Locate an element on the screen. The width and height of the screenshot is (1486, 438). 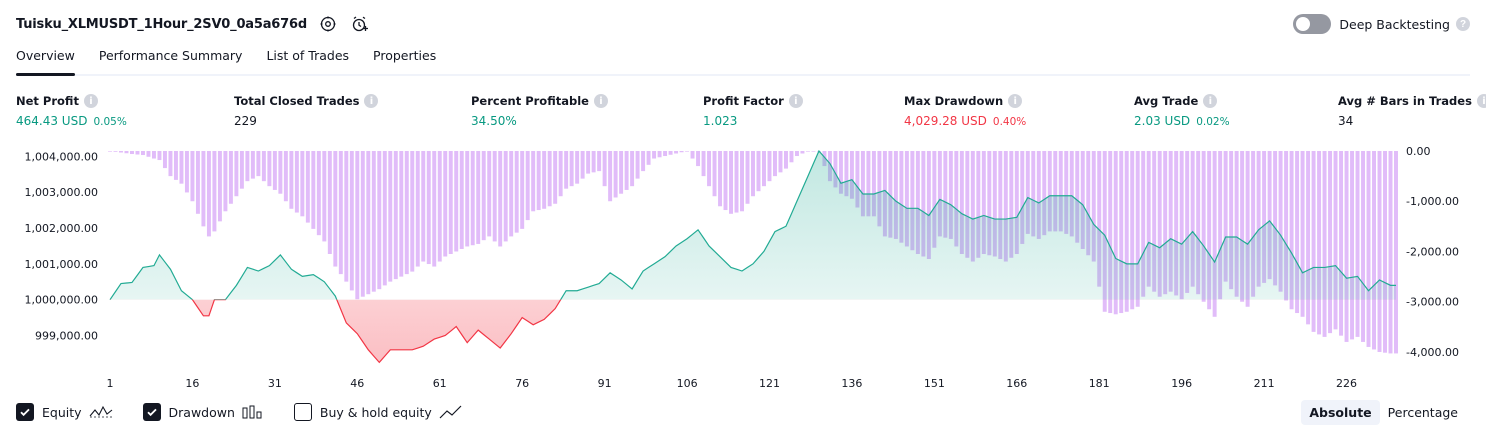
metric-profit-factor: Profit Factor i 1.023 is located at coordinates (753, 111).